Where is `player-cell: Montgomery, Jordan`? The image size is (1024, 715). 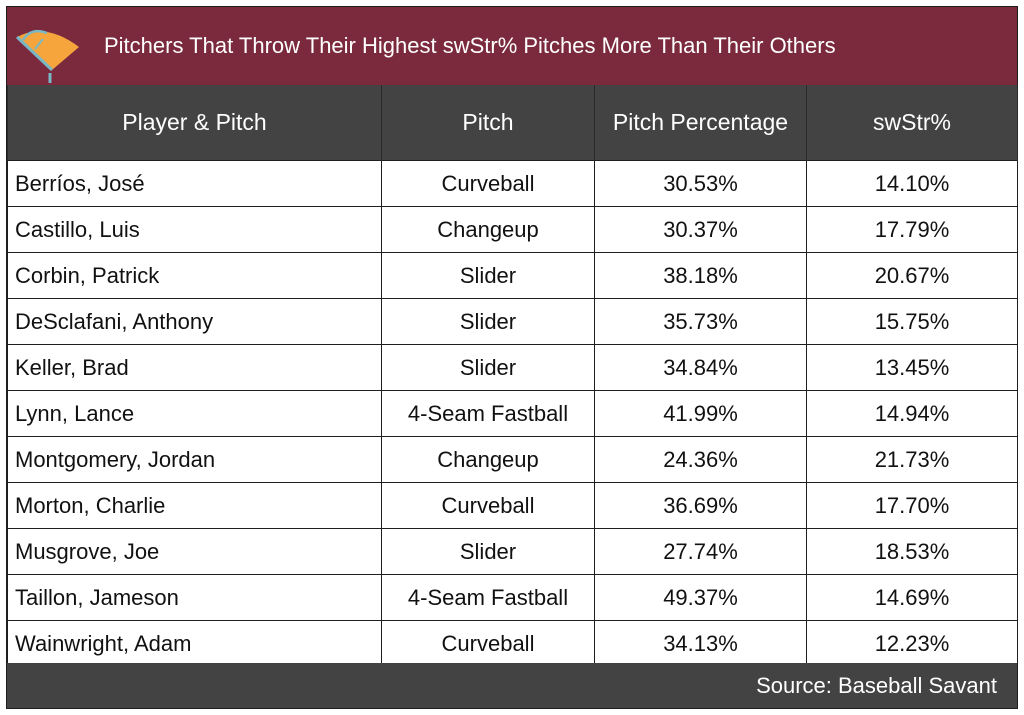
player-cell: Montgomery, Jordan is located at coordinates (194, 459).